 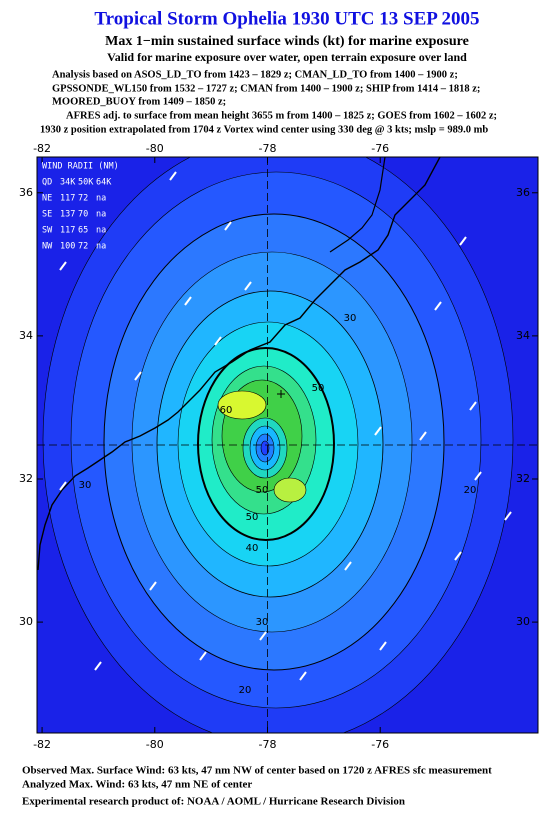 I want to click on analysis-line: MOORED_BUOY from 1409 – 1850 z;, so click(x=139, y=101).